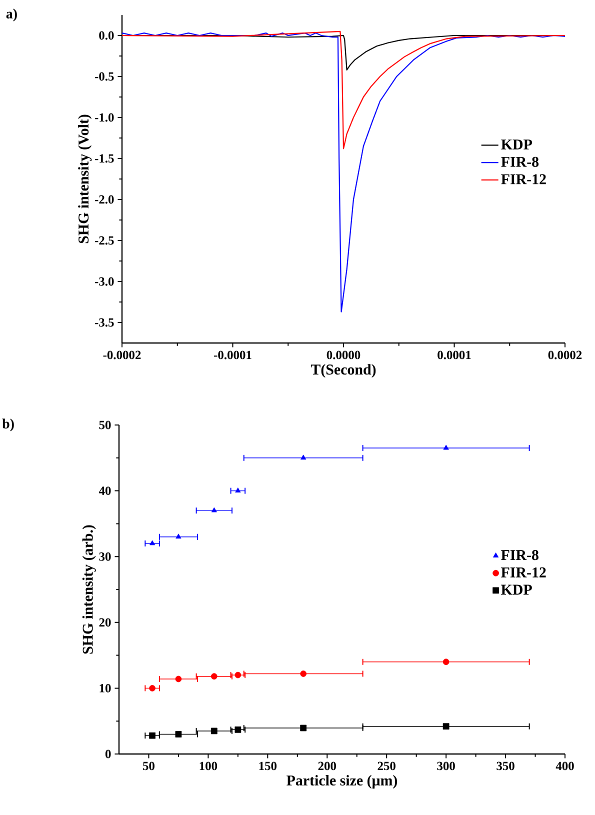 This screenshot has width=595, height=815. Describe the element at coordinates (387, 766) in the screenshot. I see `x-tick-label: 250` at that location.